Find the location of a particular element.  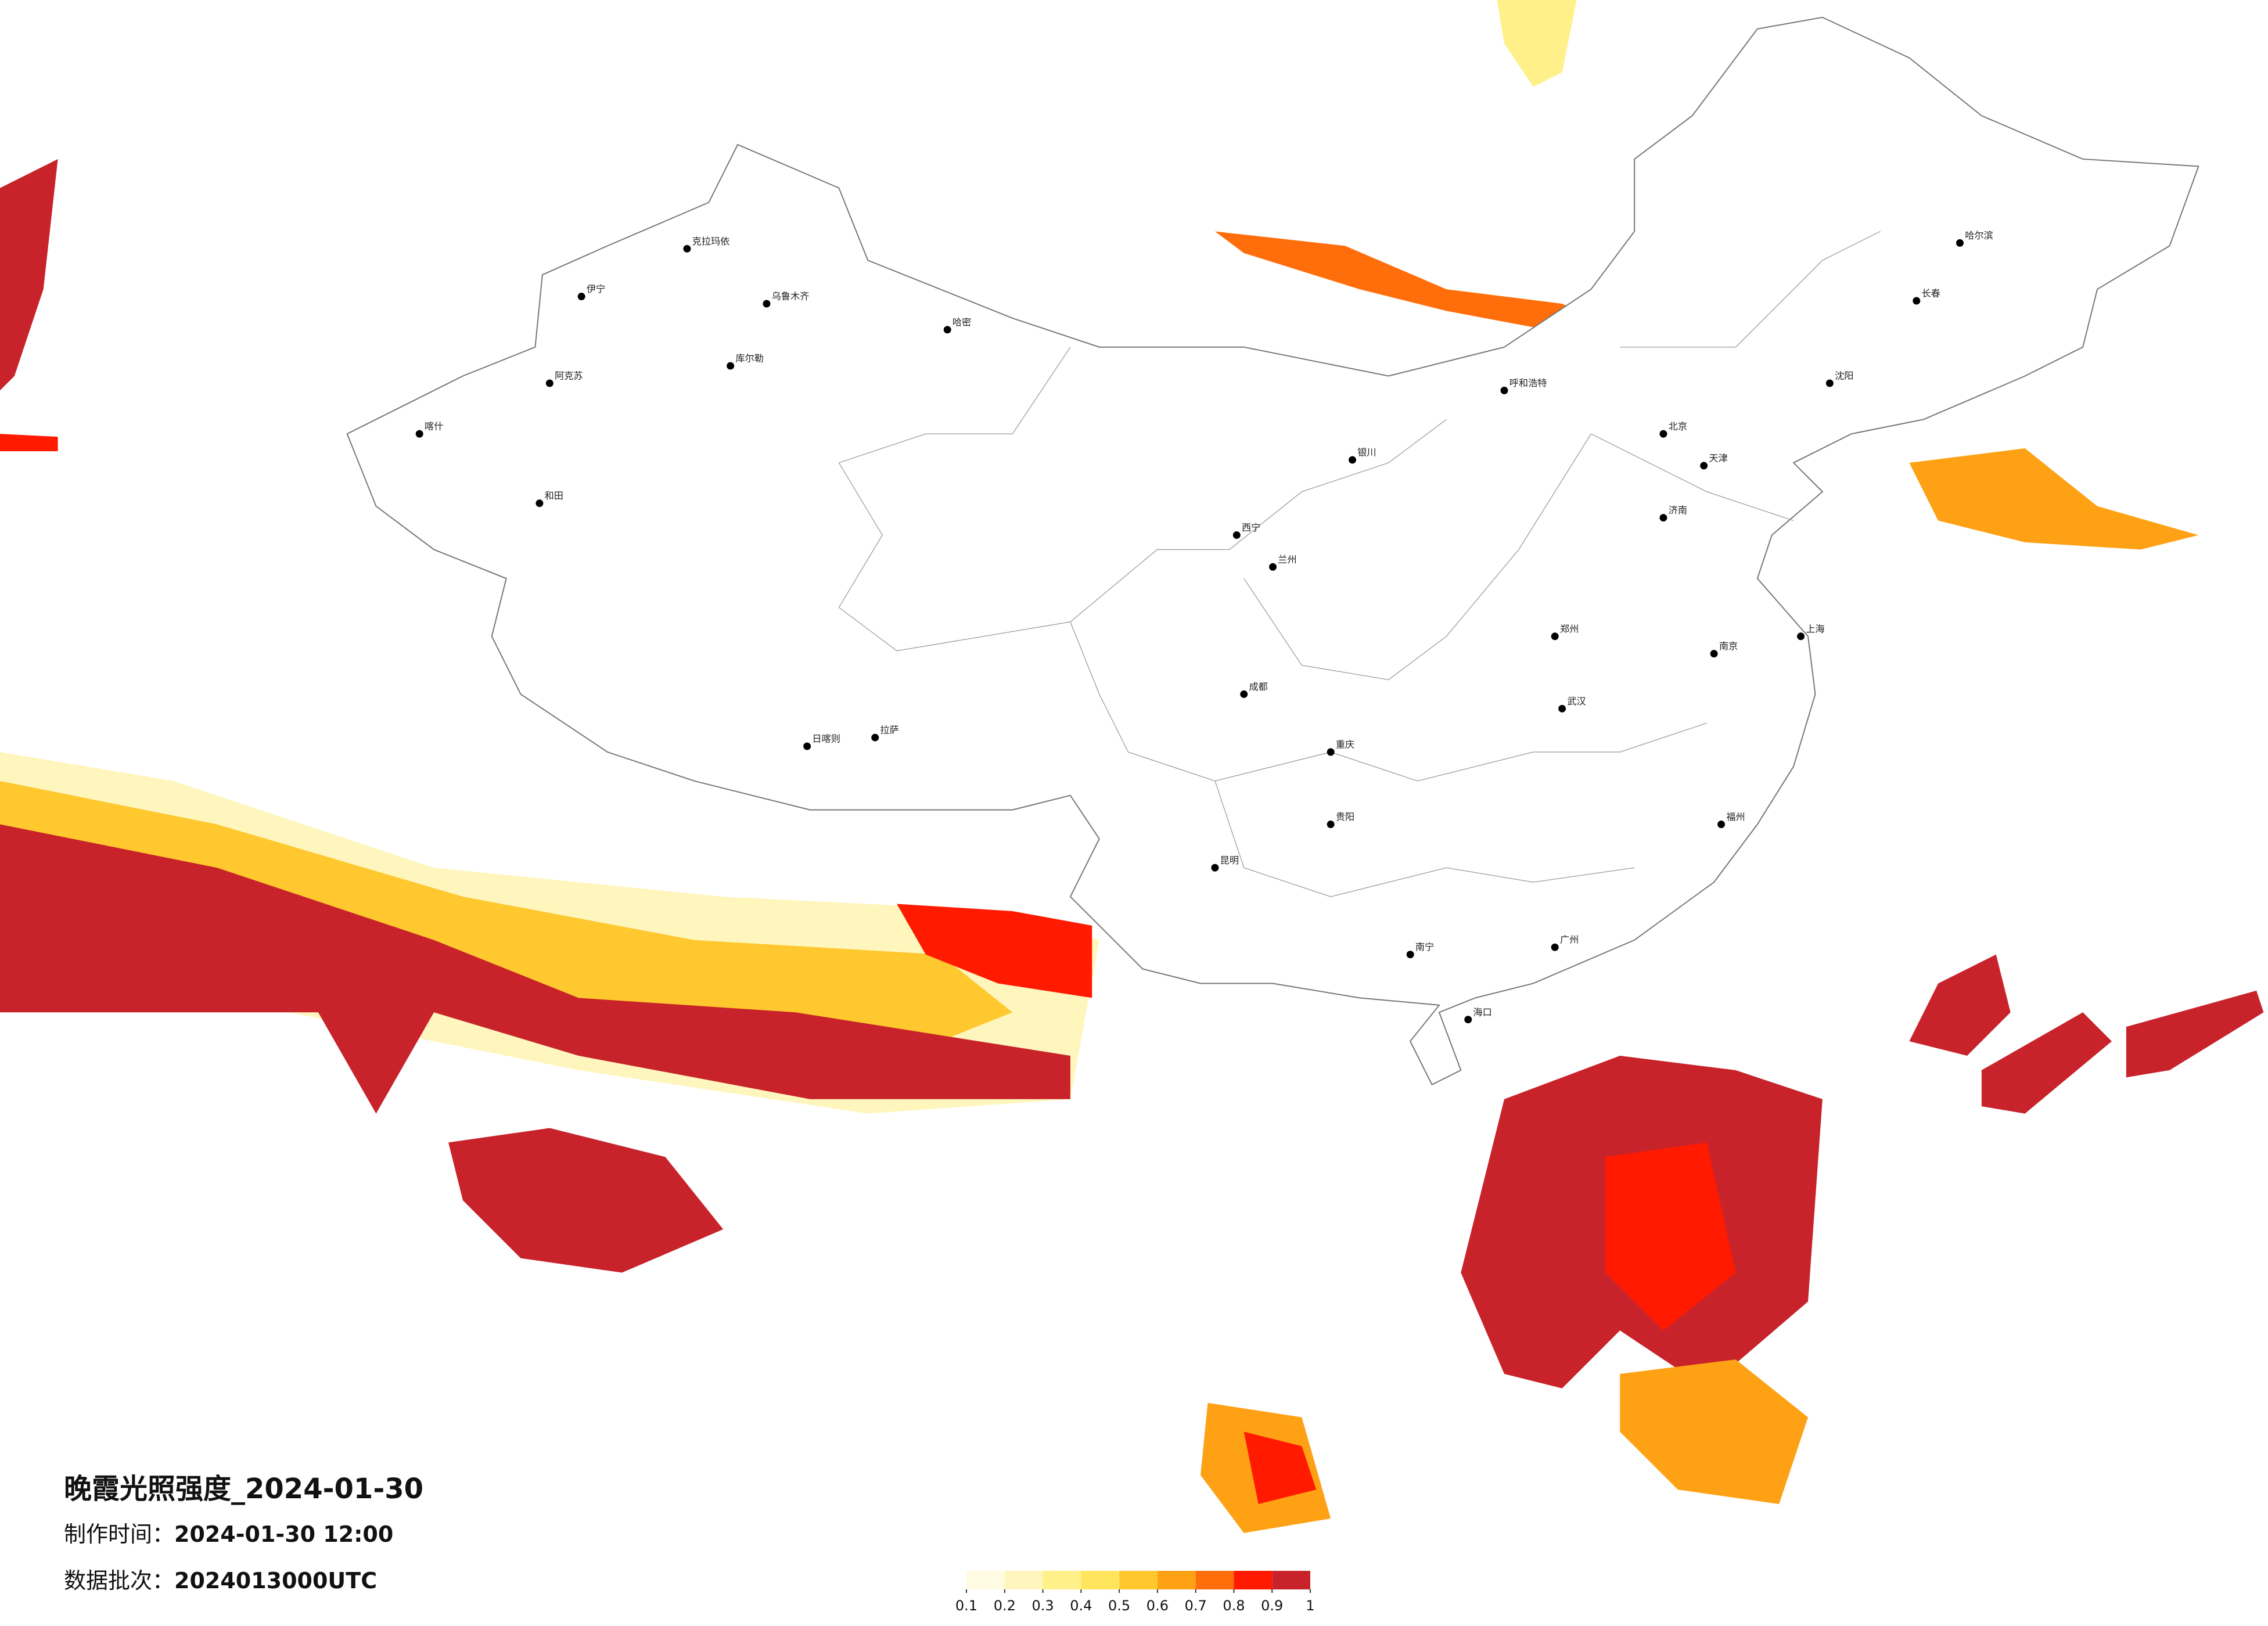

legend-tick-label: 0.7 is located at coordinates (1196, 1606).